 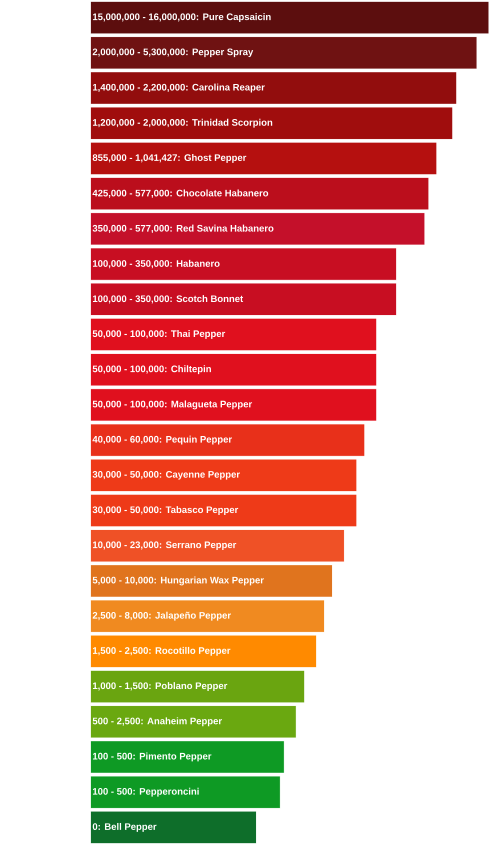 I want to click on y-tick-label: 500 - 2,500: Anaheim Pepper, so click(x=157, y=721).